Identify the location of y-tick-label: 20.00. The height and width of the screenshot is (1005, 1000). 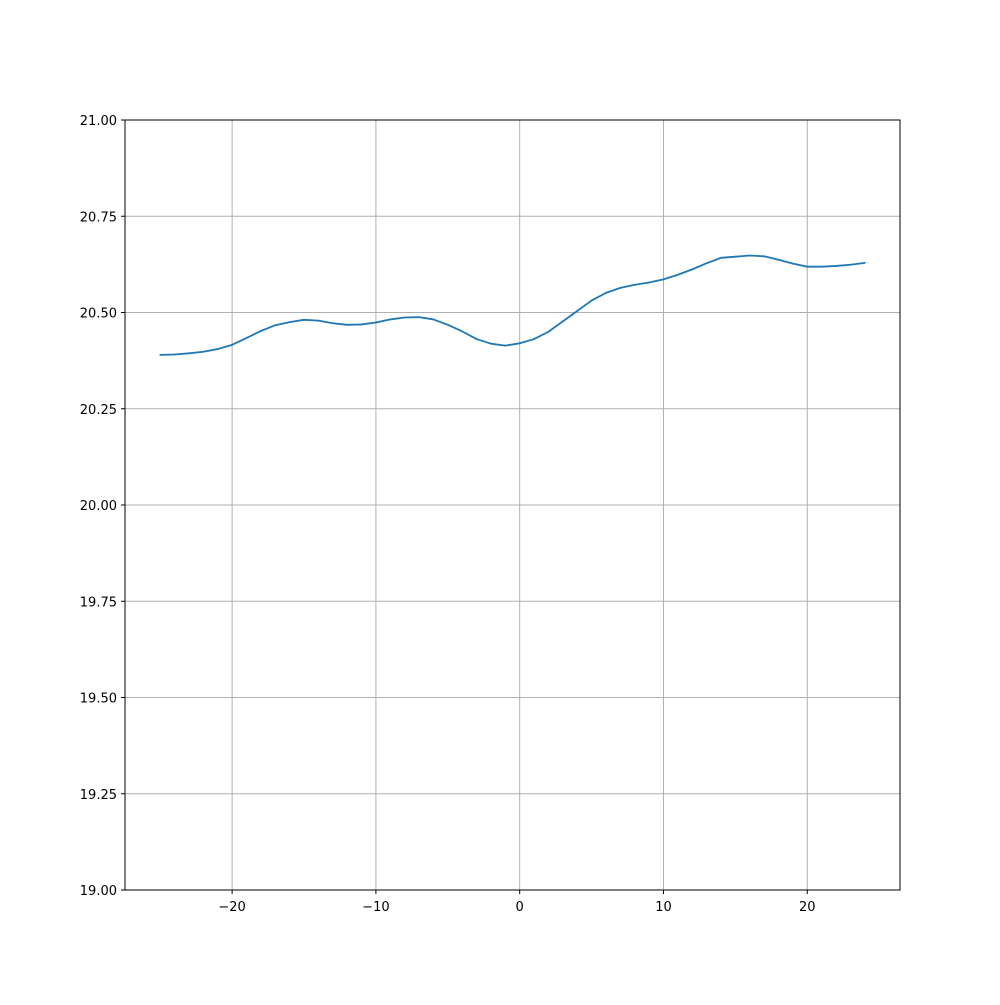
(98, 506).